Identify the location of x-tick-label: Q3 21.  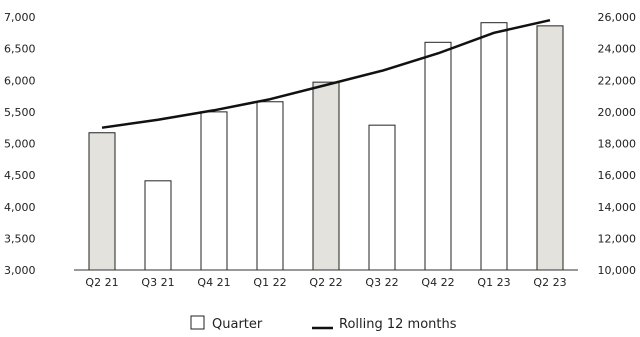
(157, 282).